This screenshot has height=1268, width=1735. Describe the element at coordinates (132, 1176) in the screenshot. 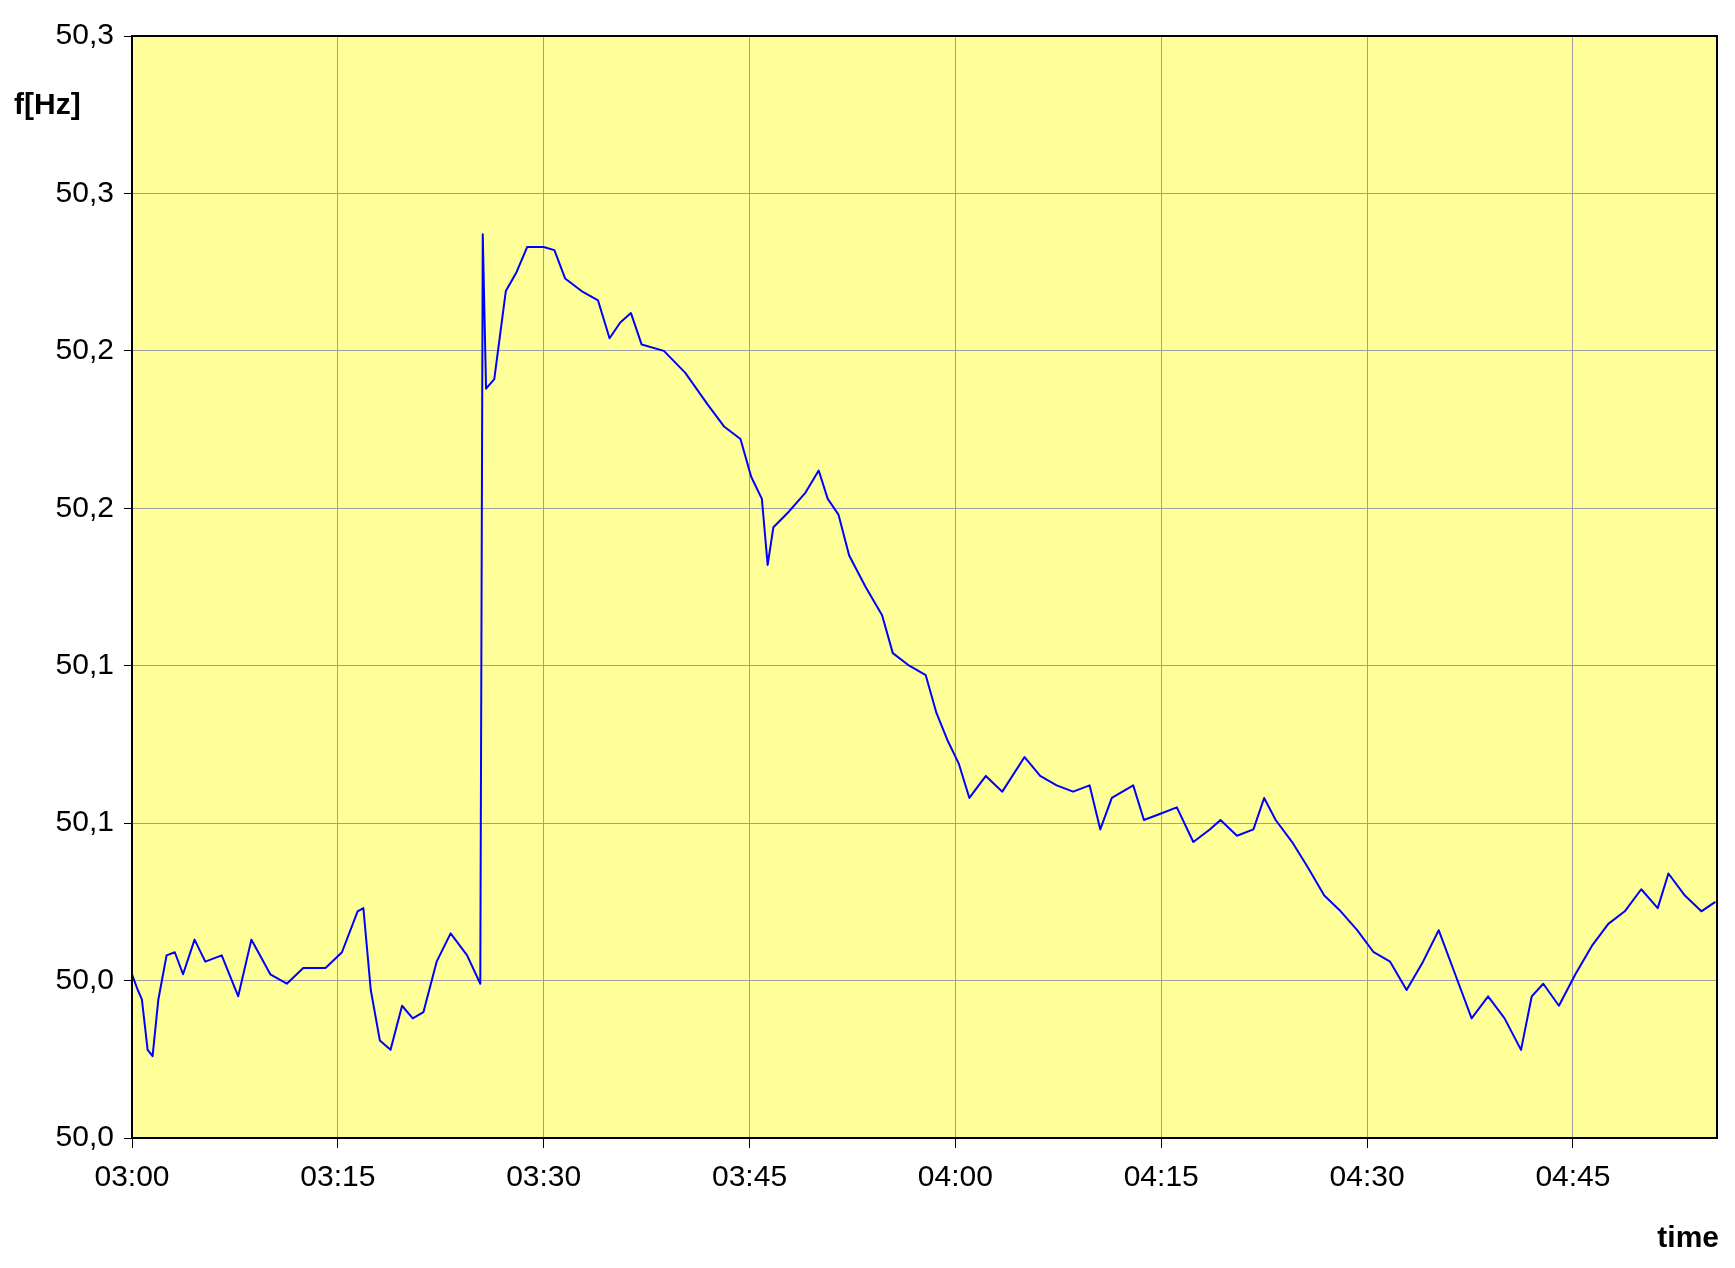

I see `x-tick-label: 03:00` at that location.